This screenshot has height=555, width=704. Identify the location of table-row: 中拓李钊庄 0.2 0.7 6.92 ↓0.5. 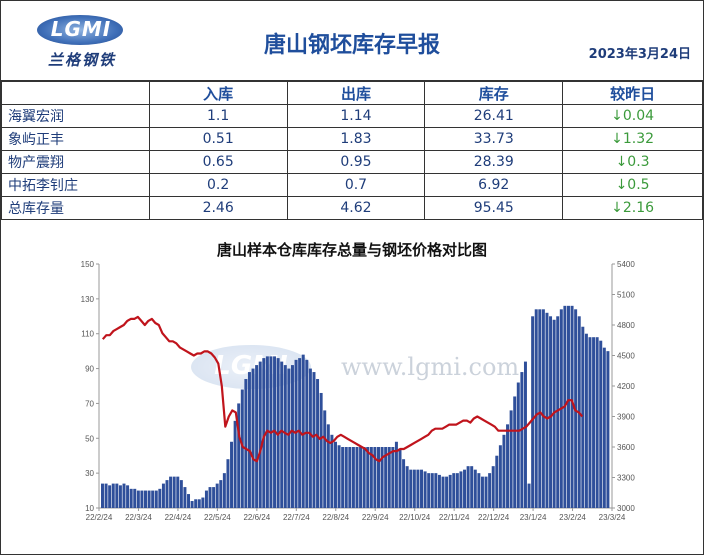
(352, 185).